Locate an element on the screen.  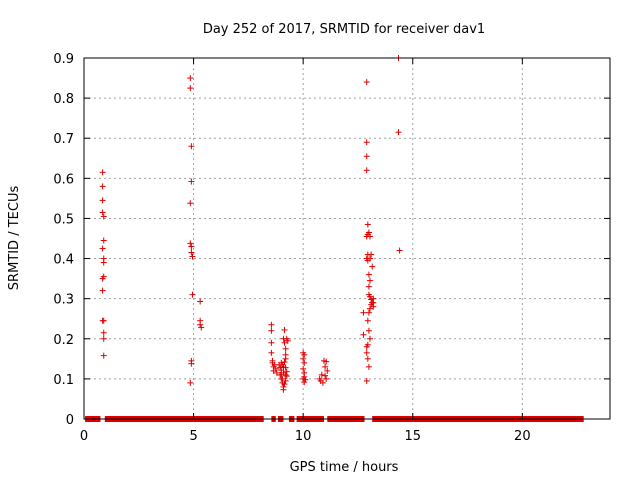
y-axis-label: SRMTID / TECUs is located at coordinates (14, 238).